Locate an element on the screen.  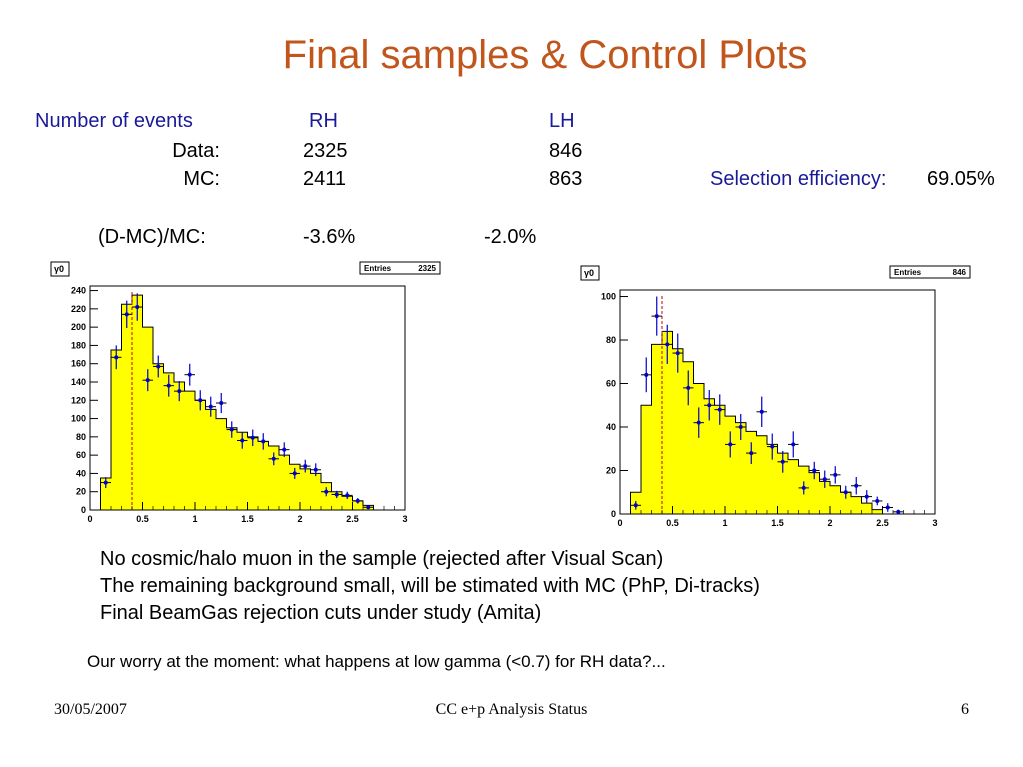
selection-efficiency-value: 69.05% is located at coordinates (961, 179).